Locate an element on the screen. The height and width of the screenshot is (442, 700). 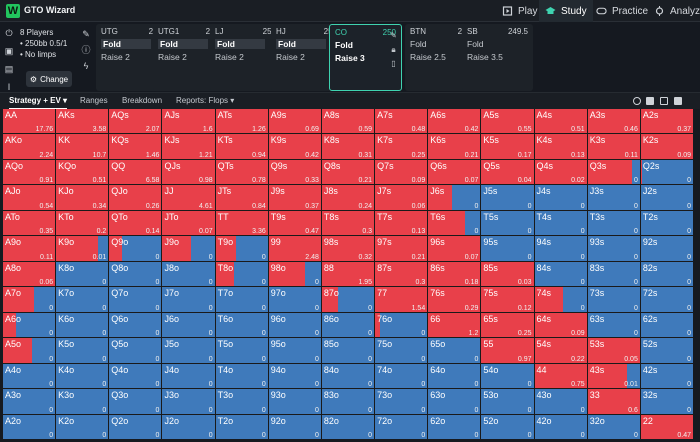
hand-cell: T6s 0 is located at coordinates (454, 223).